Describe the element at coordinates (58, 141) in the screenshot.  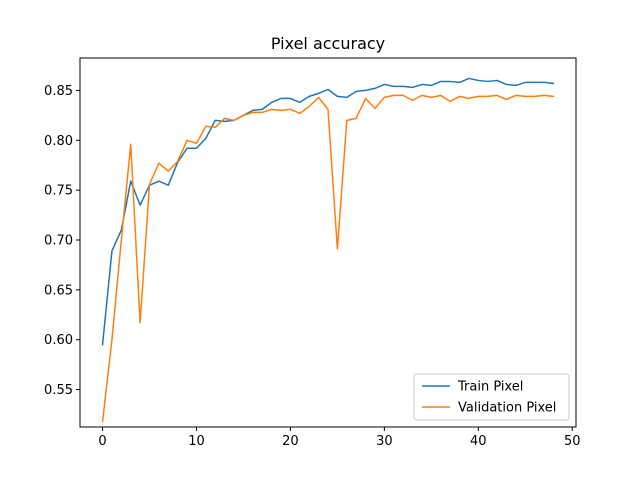
I see `y-tick-label: 0.80` at that location.